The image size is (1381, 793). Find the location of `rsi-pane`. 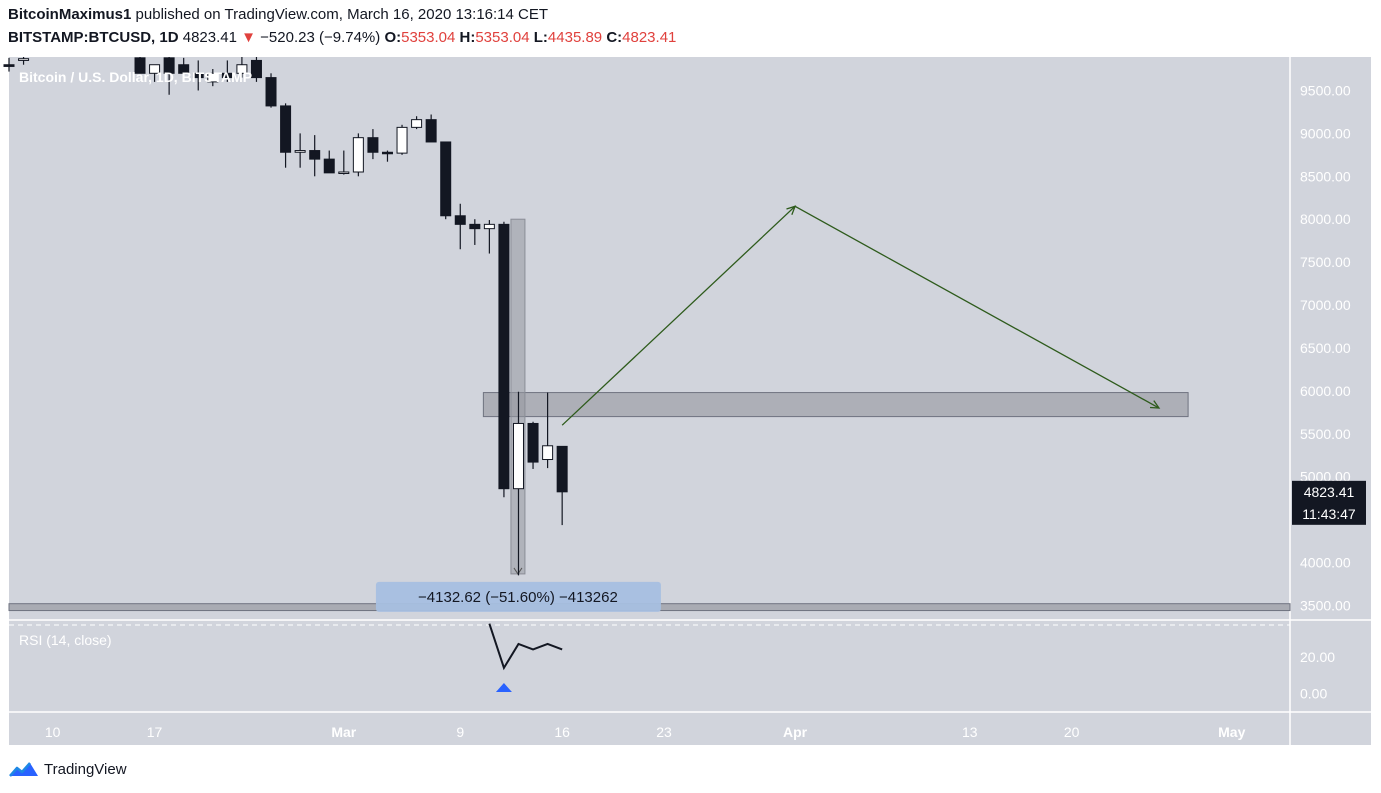

rsi-pane is located at coordinates (649, 666).